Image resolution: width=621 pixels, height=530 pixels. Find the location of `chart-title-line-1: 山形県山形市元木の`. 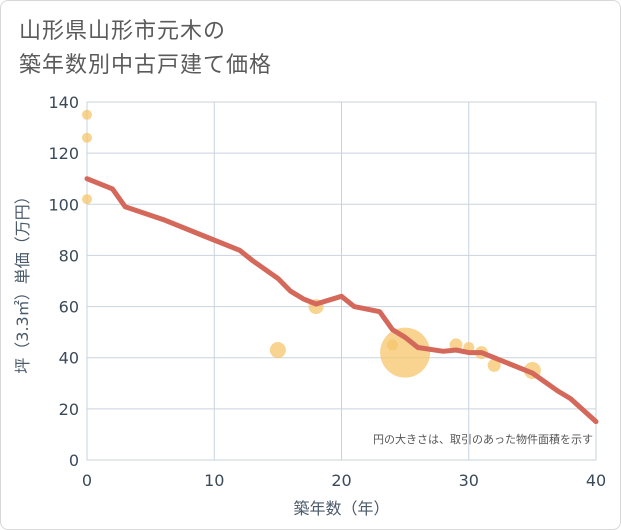

chart-title-line-1: 山形県山形市元木の is located at coordinates (123, 31).